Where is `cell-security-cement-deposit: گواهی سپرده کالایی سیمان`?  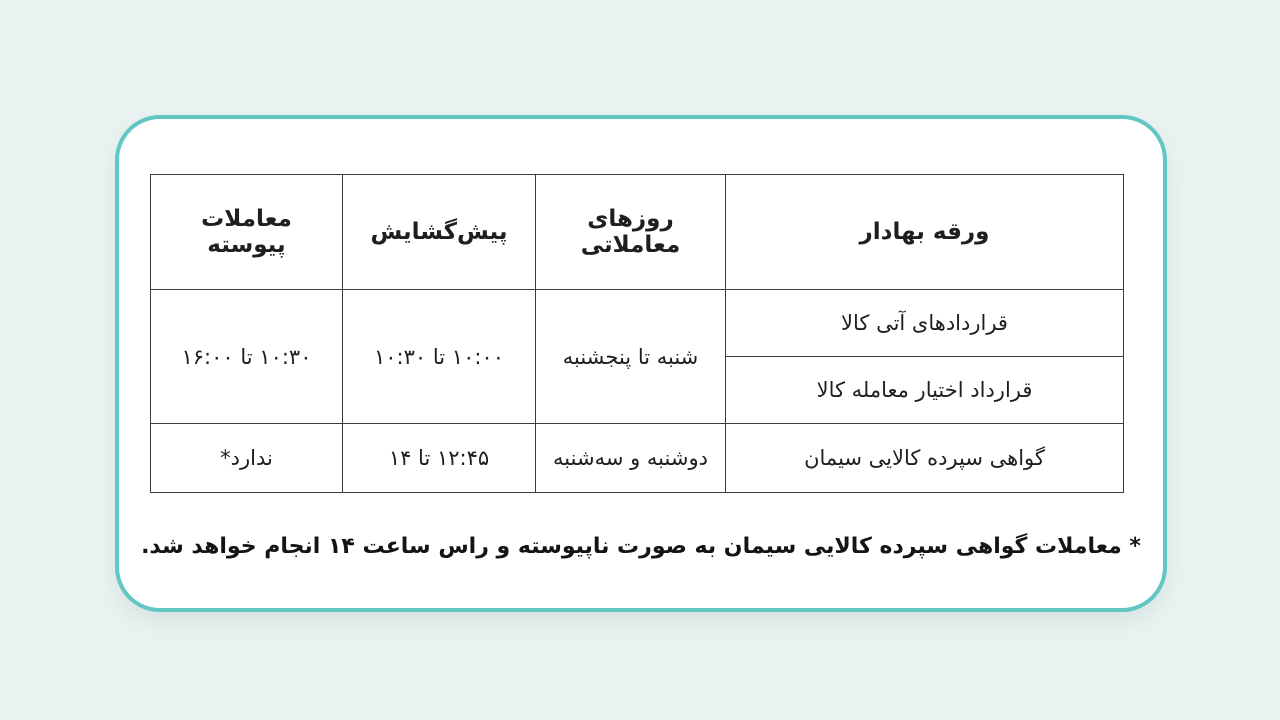 cell-security-cement-deposit: گواهی سپرده کالایی سیمان is located at coordinates (924, 458).